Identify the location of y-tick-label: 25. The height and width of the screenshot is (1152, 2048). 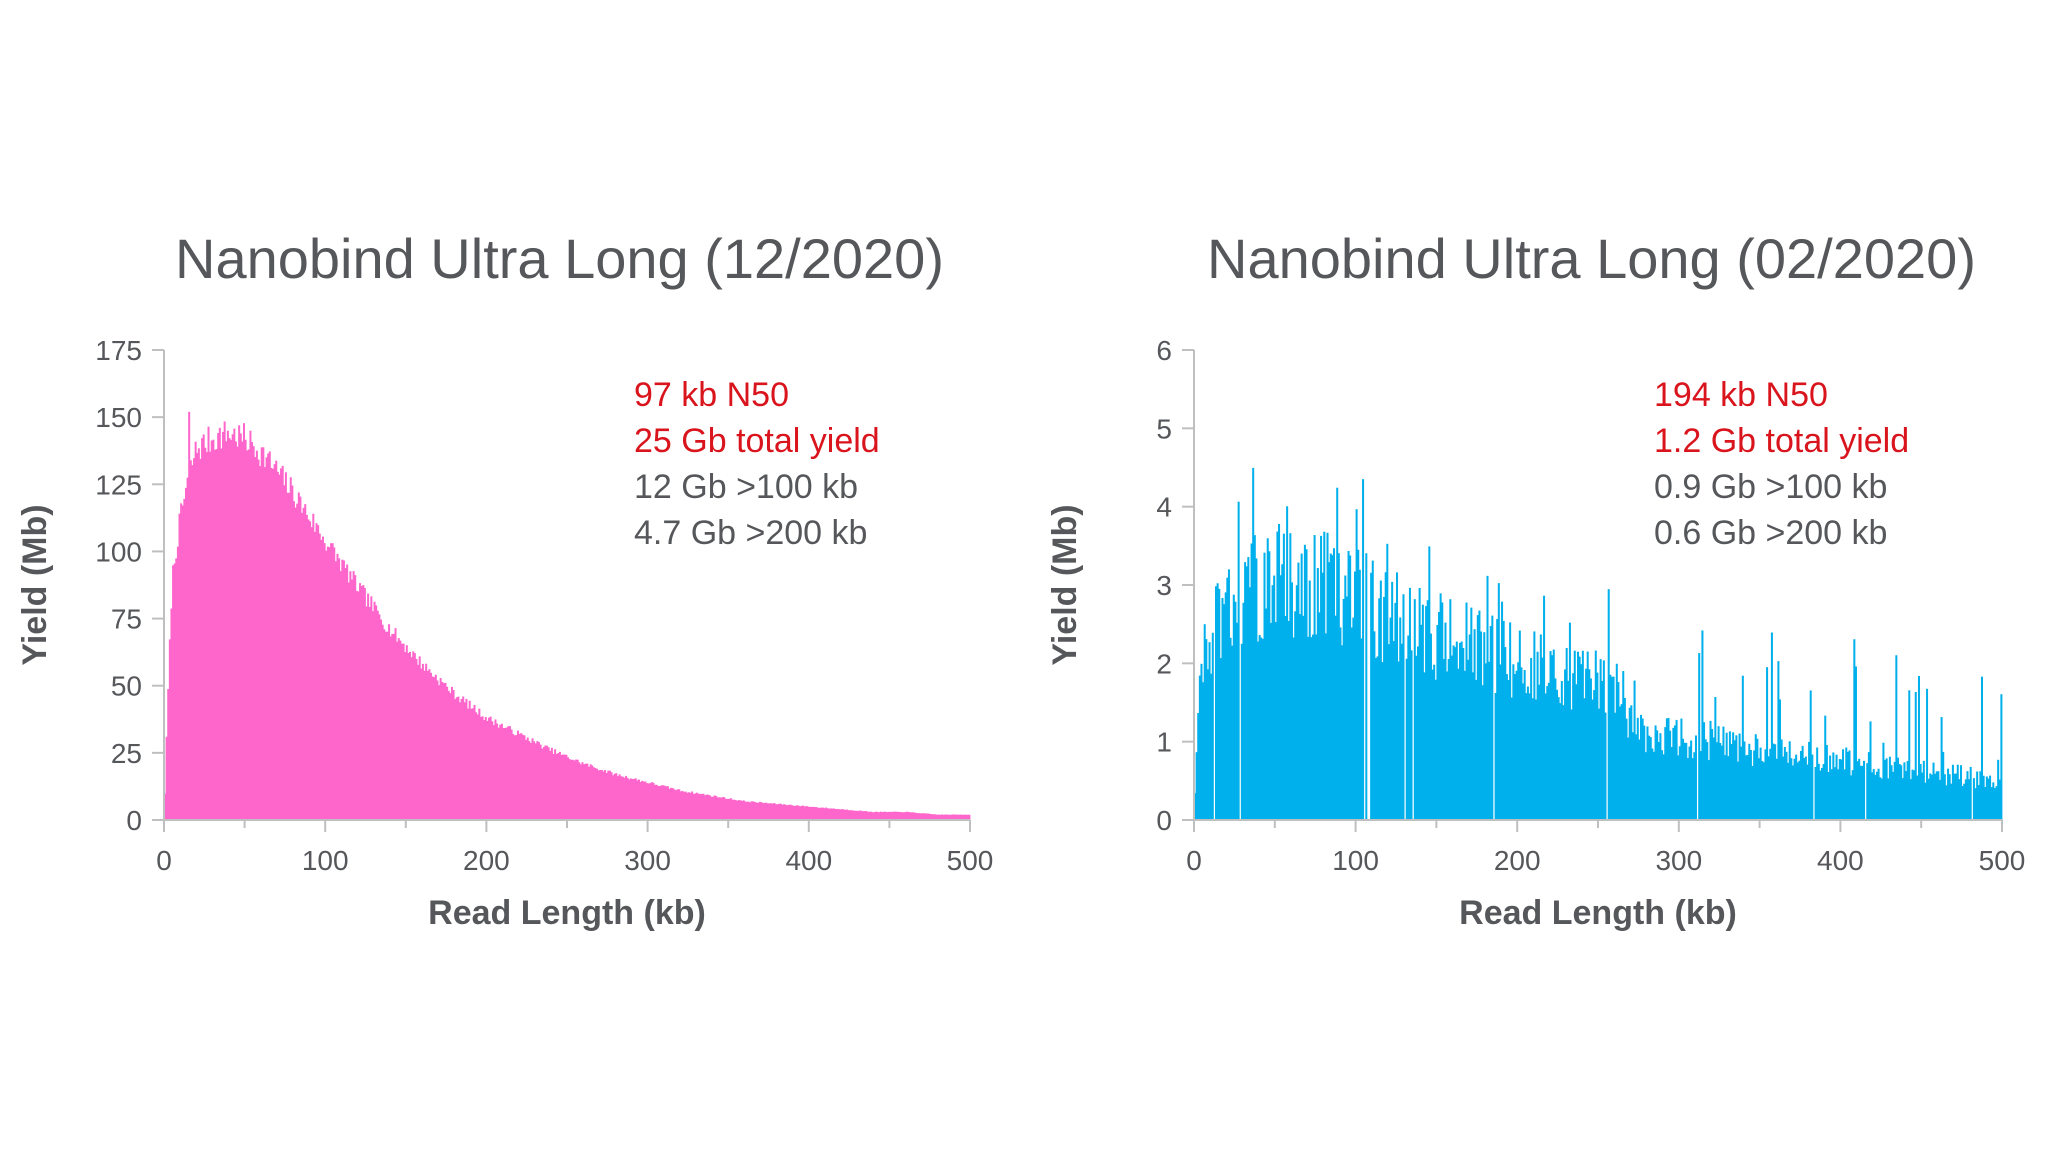
(126, 753).